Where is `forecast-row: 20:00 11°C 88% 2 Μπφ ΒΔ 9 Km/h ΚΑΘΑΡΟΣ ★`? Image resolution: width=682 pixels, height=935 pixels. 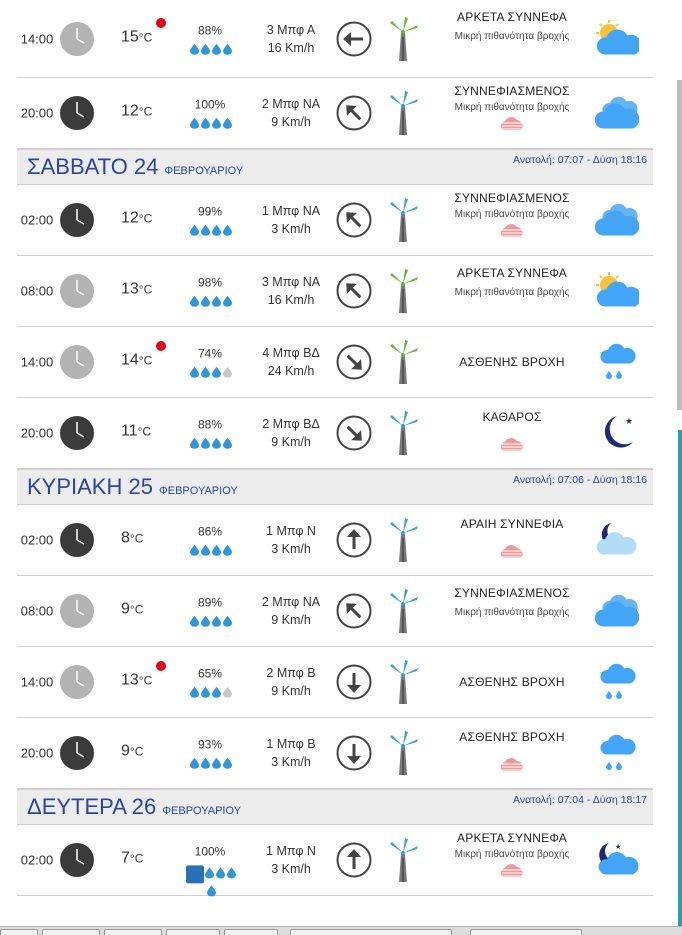
forecast-row: 20:00 11°C 88% 2 Μπφ ΒΔ 9 Km/h ΚΑΘΑΡΟΣ ★ is located at coordinates (335, 433).